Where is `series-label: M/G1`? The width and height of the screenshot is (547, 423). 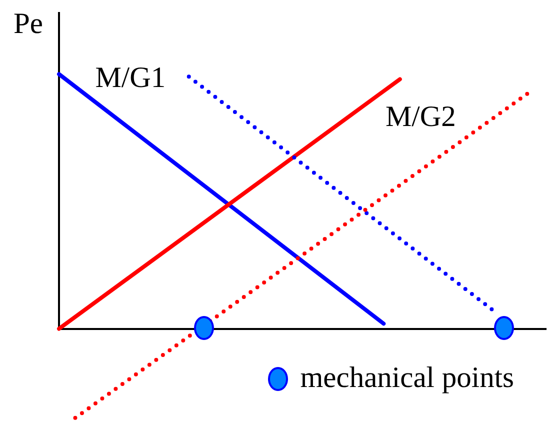 series-label: M/G1 is located at coordinates (130, 78).